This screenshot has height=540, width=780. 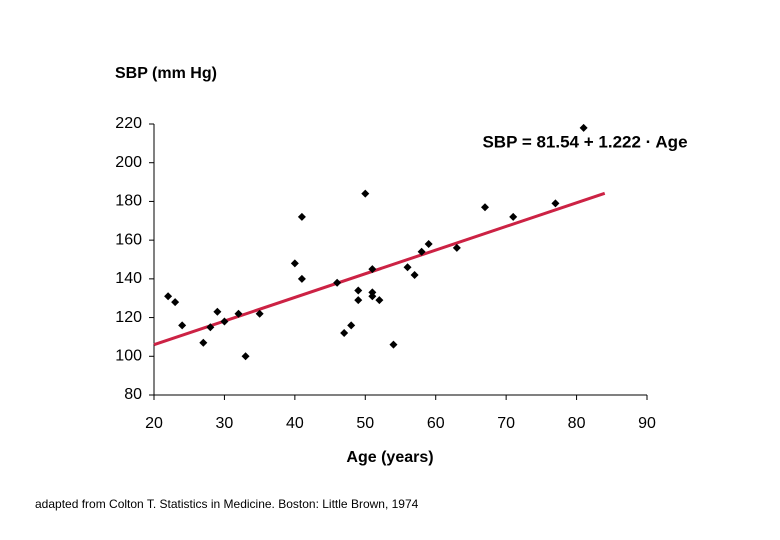 I want to click on y-tick-label: 80, so click(x=133, y=394).